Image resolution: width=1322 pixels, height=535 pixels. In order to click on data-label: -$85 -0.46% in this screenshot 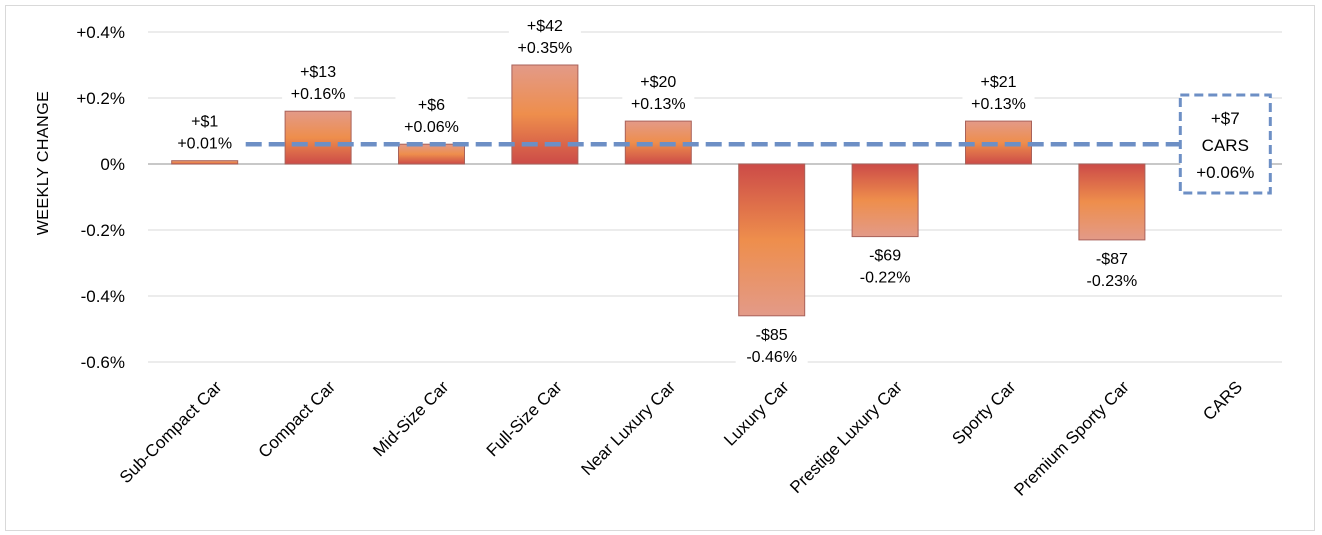, I will do `click(771, 343)`.